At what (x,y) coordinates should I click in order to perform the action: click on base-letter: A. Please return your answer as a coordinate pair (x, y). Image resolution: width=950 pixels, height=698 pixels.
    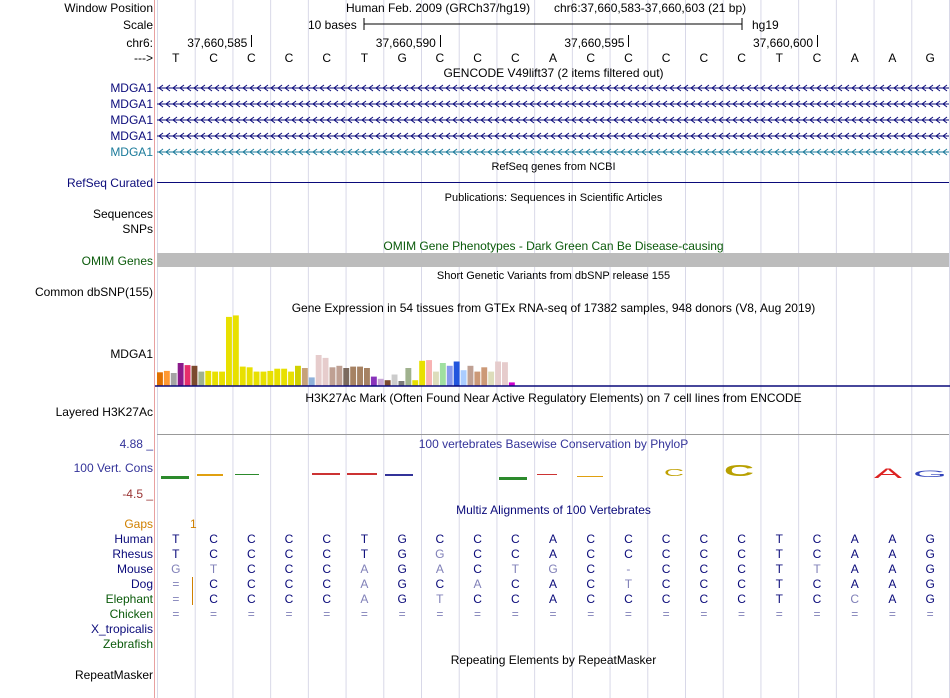
    Looking at the image, I should click on (854, 58).